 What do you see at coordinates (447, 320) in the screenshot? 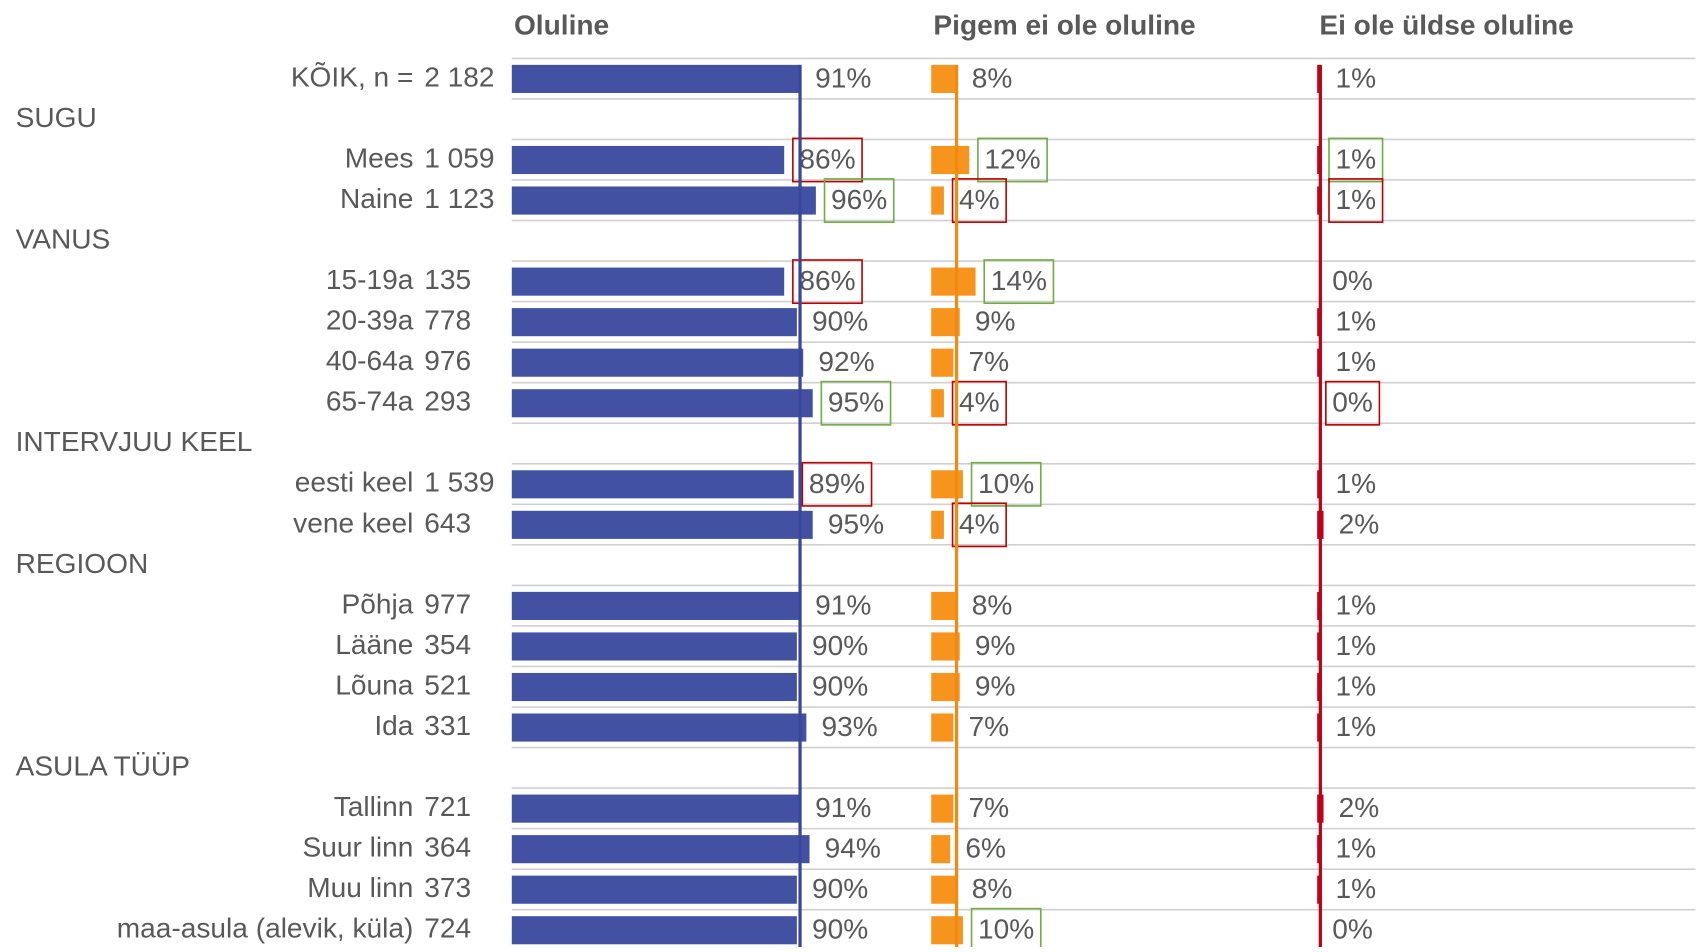
I see `sample-size: 778` at bounding box center [447, 320].